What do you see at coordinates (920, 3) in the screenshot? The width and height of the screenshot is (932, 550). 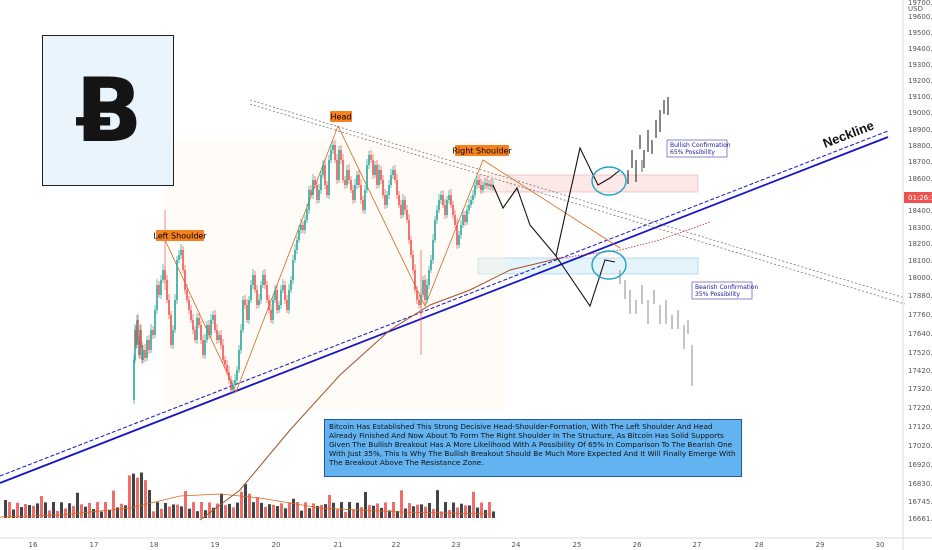 I see `price-tick-label: 19700.00` at bounding box center [920, 3].